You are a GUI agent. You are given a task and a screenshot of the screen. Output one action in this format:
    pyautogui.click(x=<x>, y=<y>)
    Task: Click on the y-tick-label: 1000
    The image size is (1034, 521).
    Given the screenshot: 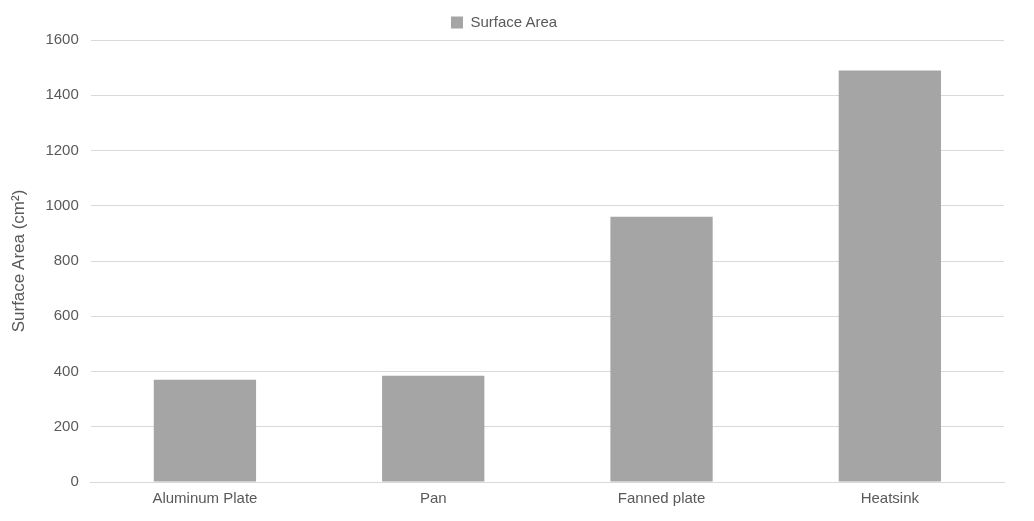 What is the action you would take?
    pyautogui.click(x=62, y=204)
    